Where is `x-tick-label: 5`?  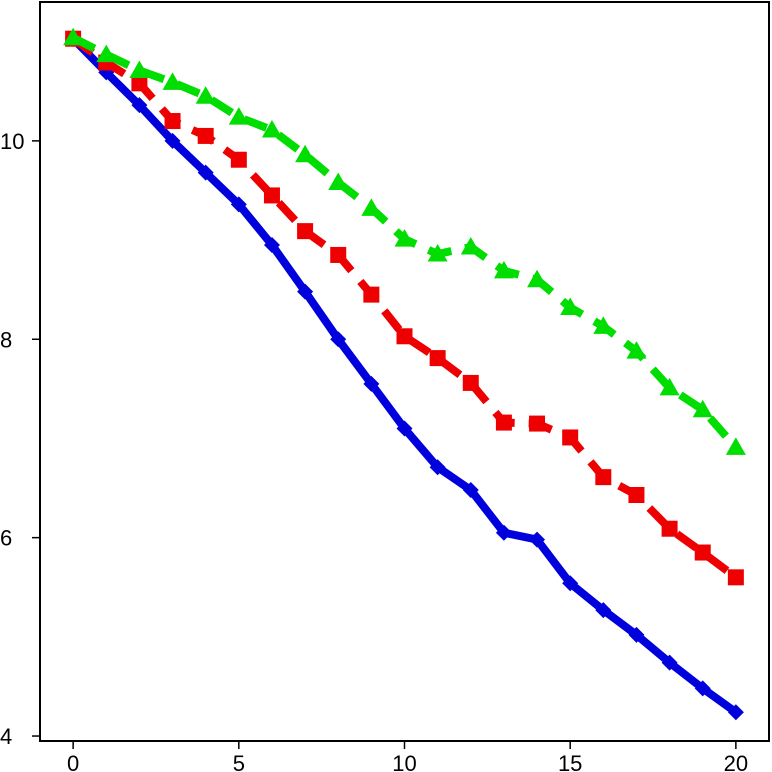 x-tick-label: 5 is located at coordinates (239, 761).